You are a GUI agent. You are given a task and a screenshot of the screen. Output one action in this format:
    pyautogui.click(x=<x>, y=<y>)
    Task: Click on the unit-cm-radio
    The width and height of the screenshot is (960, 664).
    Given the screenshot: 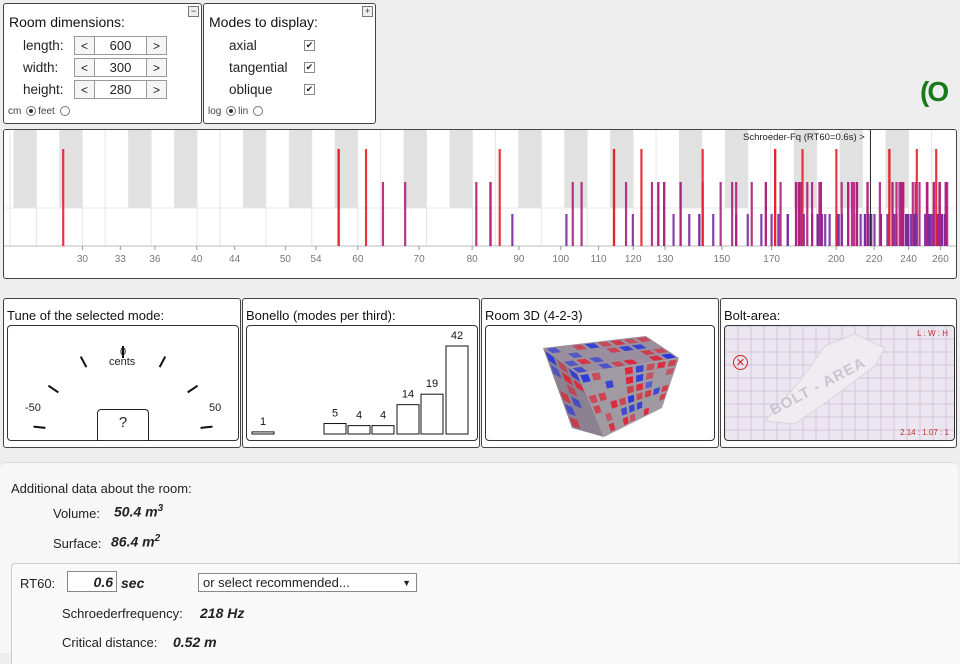 What is the action you would take?
    pyautogui.click(x=31, y=111)
    